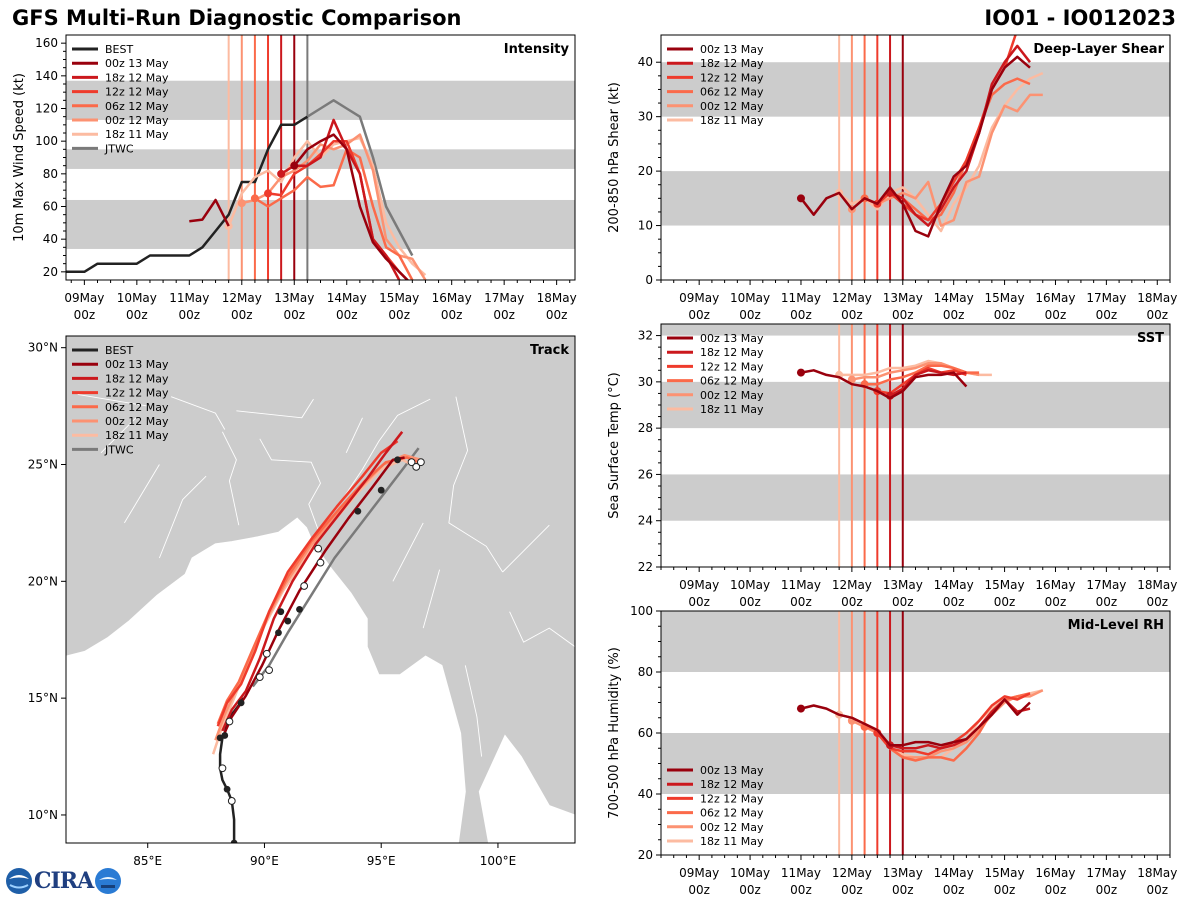 The height and width of the screenshot is (900, 1200). I want to click on track-legend-label: JTWC, so click(119, 449).